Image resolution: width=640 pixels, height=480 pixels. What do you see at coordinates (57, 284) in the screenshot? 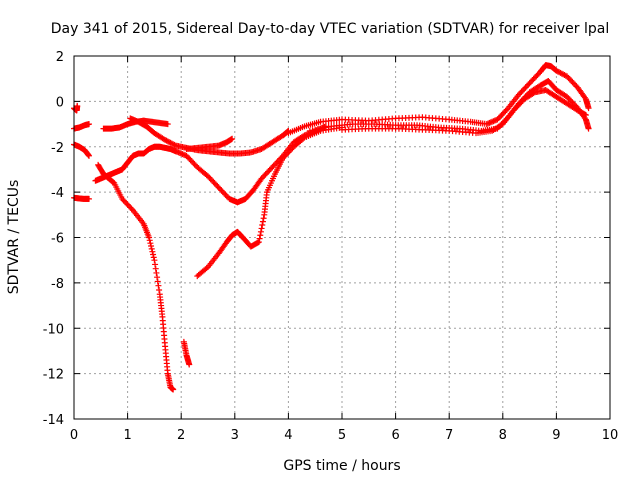
I see `y-tick-label: -8` at bounding box center [57, 284].